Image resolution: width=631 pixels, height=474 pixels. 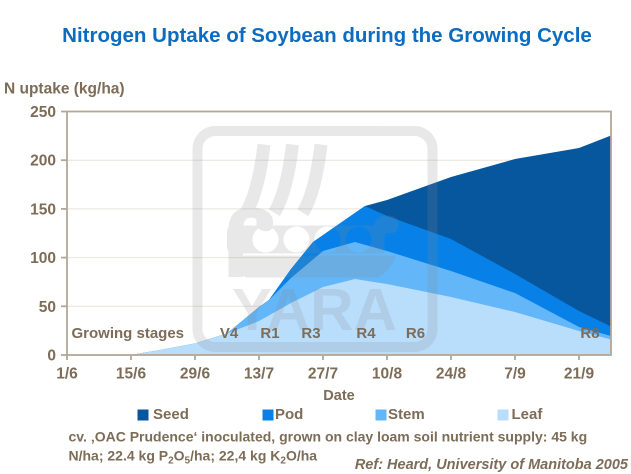 What do you see at coordinates (195, 373) in the screenshot?
I see `svg-text: 29/6` at bounding box center [195, 373].